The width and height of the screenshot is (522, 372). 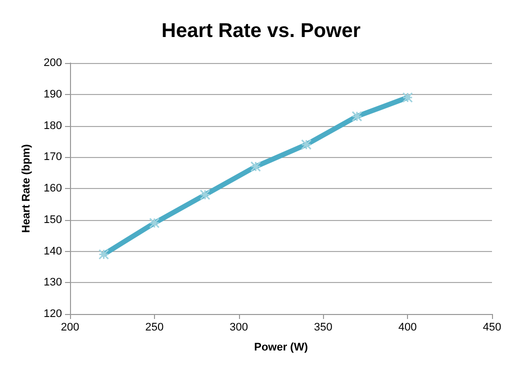 What do you see at coordinates (53, 63) in the screenshot?
I see `y-tick-label: 200` at bounding box center [53, 63].